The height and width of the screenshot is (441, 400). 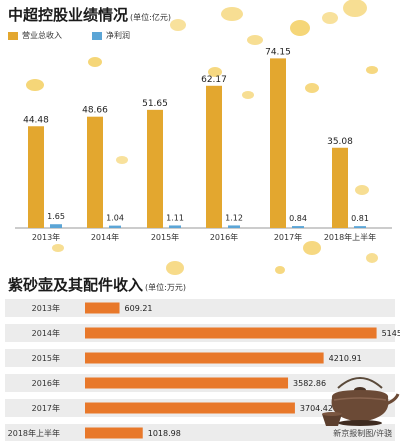 What do you see at coordinates (350, 237) in the screenshot?
I see `x-tick-label: 2018年上半年` at bounding box center [350, 237].